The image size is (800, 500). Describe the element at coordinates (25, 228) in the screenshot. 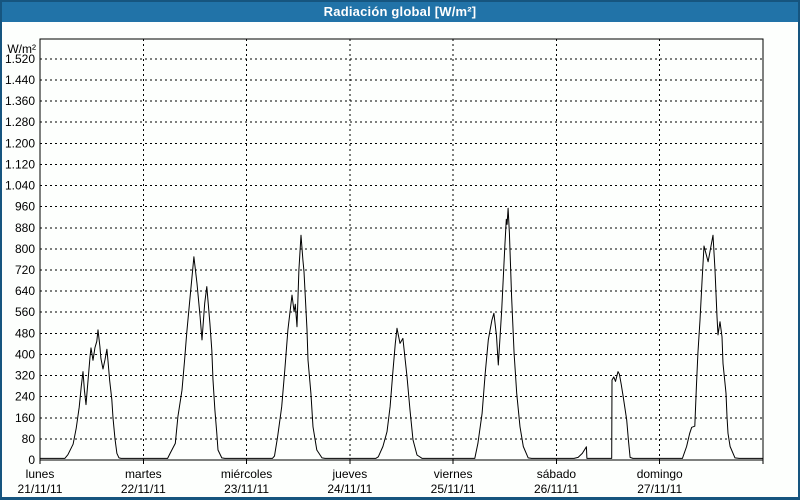

I see `y-tick-label: 880` at that location.